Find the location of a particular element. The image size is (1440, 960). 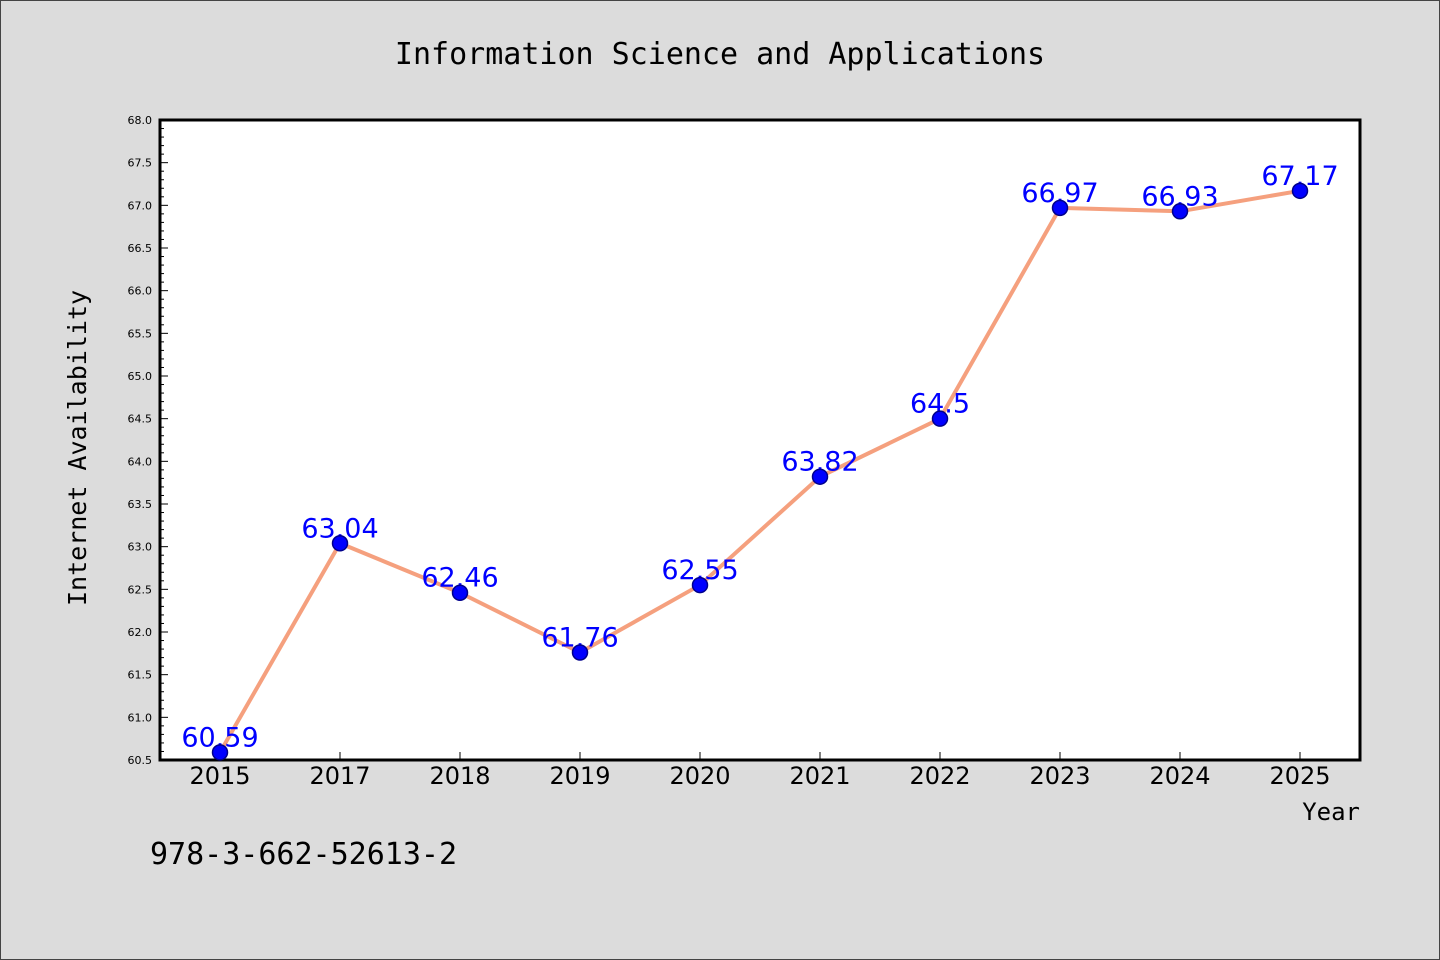

y-tick-label: 62.5 is located at coordinates (140, 589).